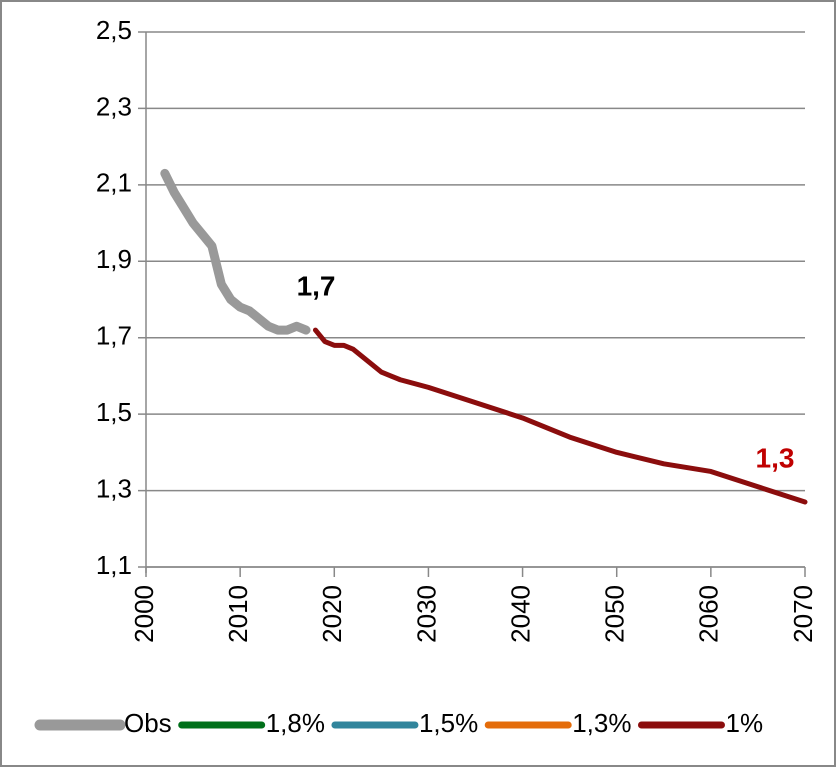 Image resolution: width=836 pixels, height=767 pixels. I want to click on legend-label: 1,8%, so click(295, 723).